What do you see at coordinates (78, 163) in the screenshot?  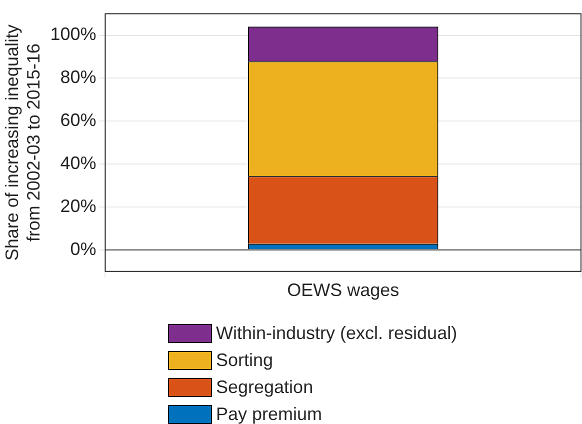 I see `y-tick-label: 40%` at bounding box center [78, 163].